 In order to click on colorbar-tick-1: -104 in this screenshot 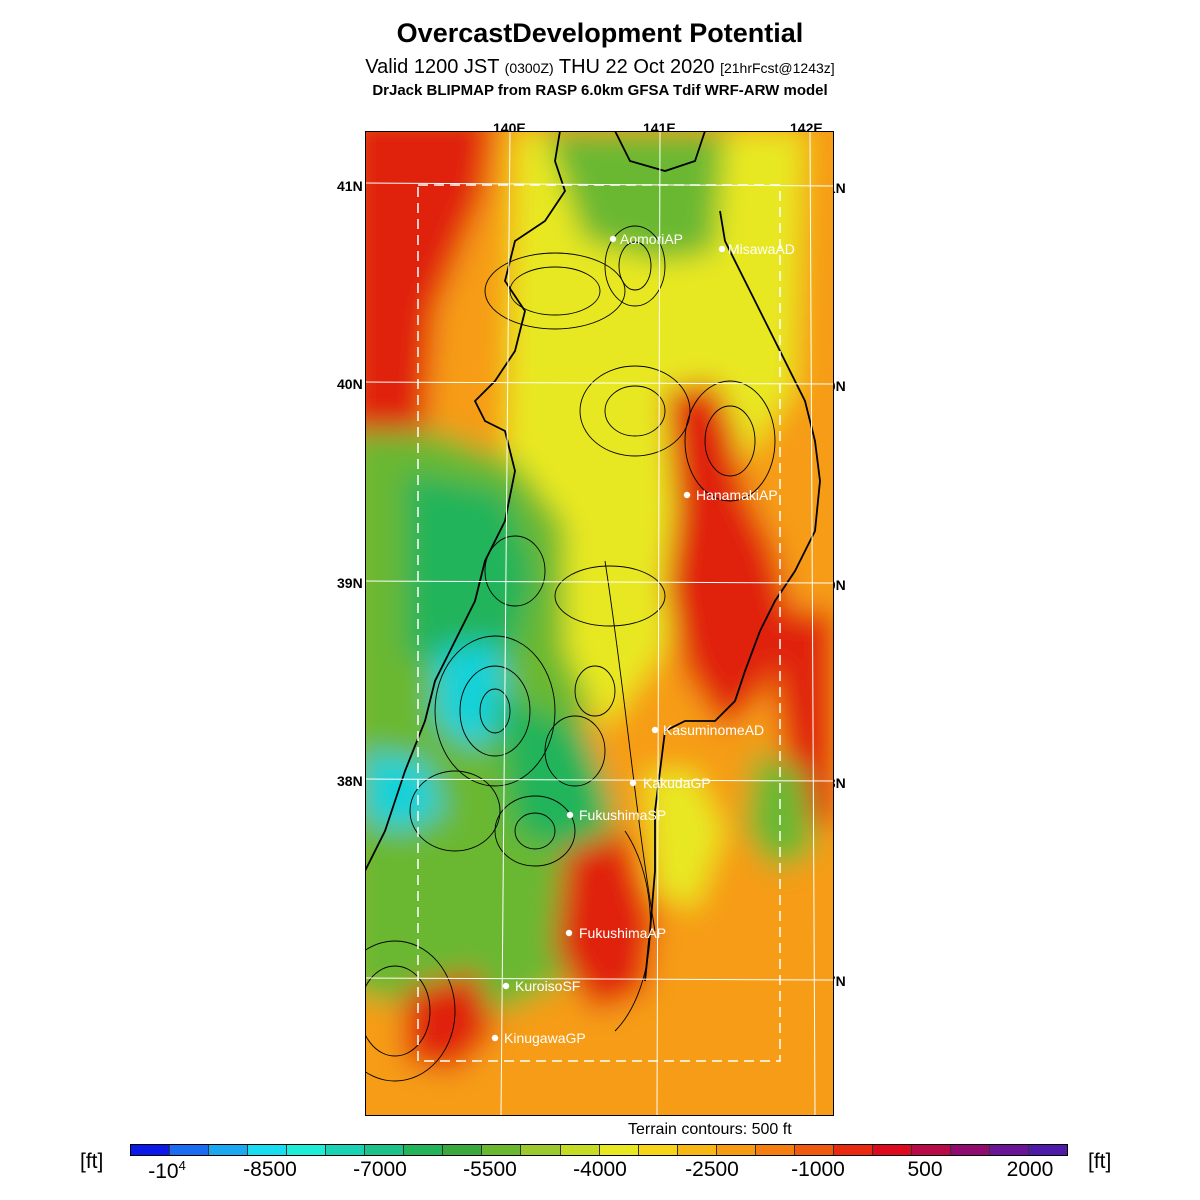, I will do `click(167, 1171)`.